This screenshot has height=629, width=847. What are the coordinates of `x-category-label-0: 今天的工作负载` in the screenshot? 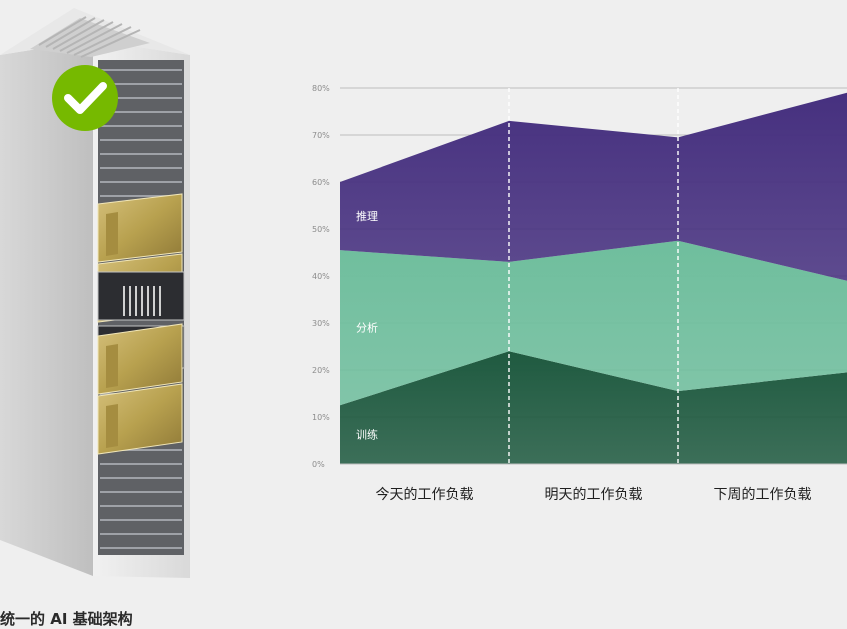 It's located at (425, 495).